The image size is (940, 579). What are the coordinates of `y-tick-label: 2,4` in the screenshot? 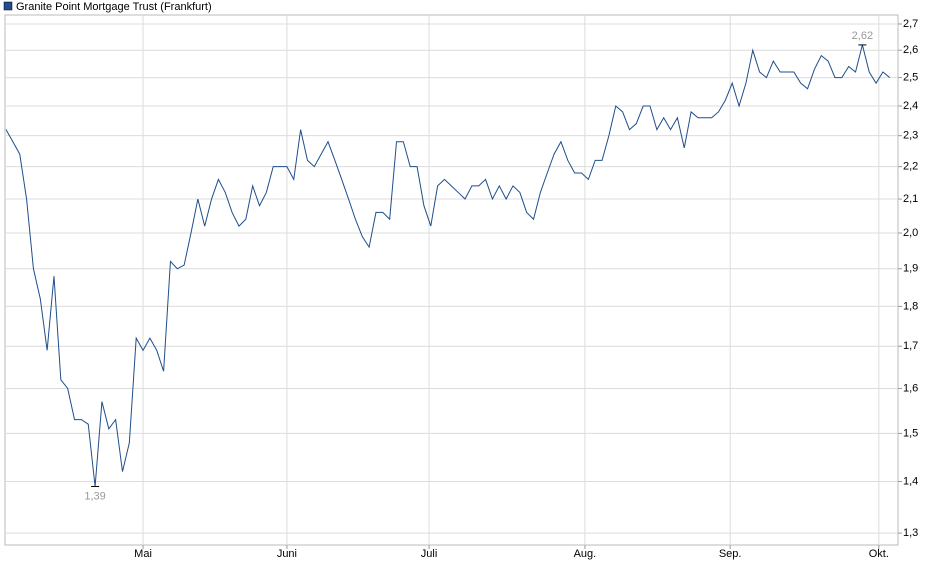 It's located at (910, 106).